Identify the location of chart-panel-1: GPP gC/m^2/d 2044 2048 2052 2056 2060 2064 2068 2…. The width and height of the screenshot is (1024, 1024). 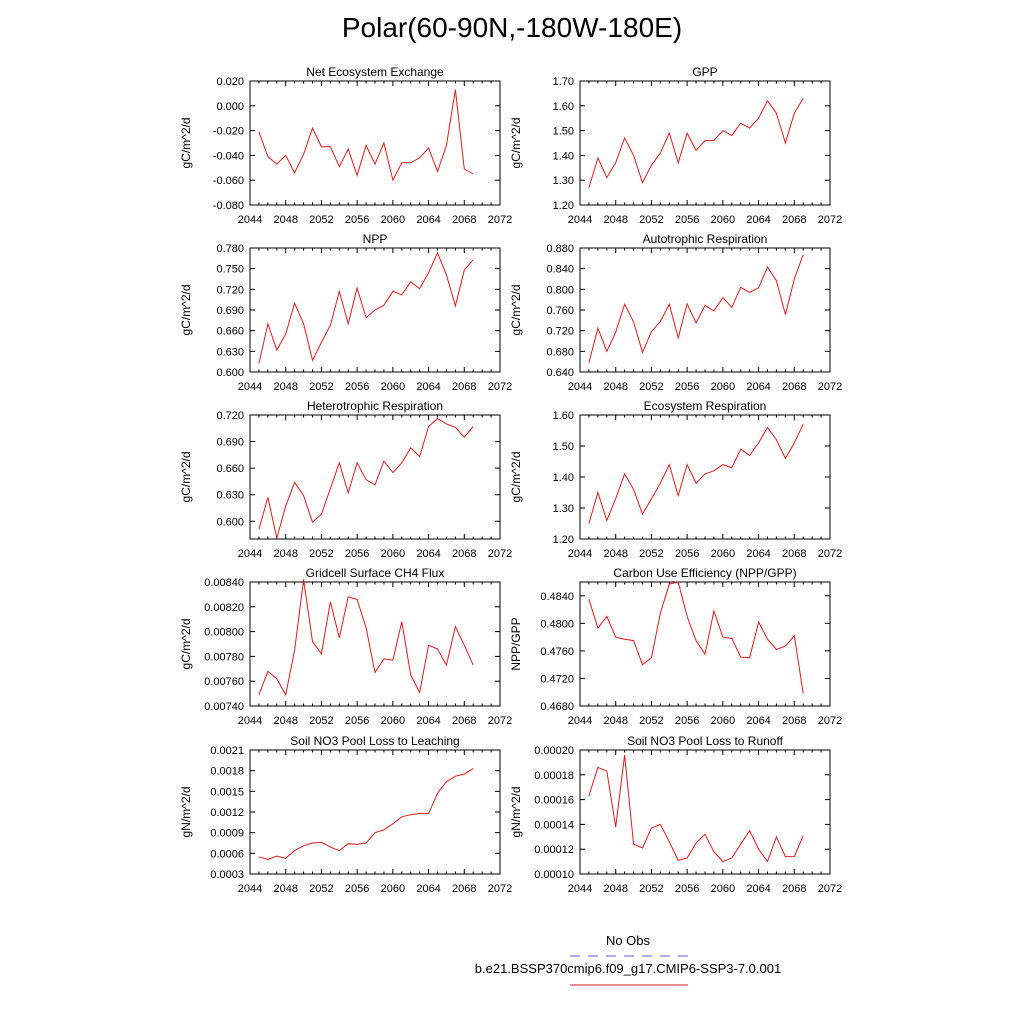
(675, 145).